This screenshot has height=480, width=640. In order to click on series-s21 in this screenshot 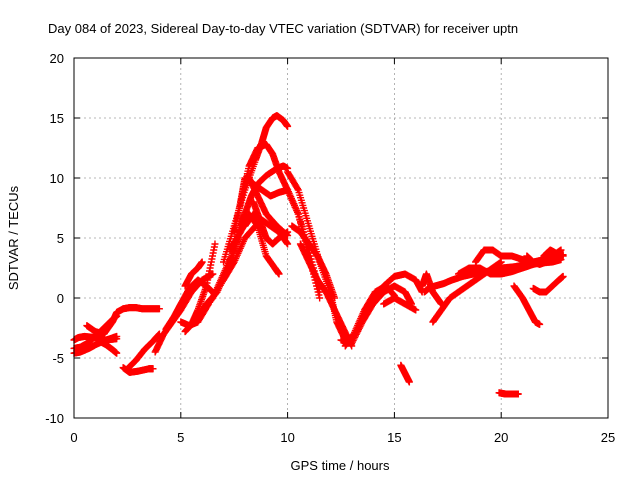, I will do `click(254, 244)`.